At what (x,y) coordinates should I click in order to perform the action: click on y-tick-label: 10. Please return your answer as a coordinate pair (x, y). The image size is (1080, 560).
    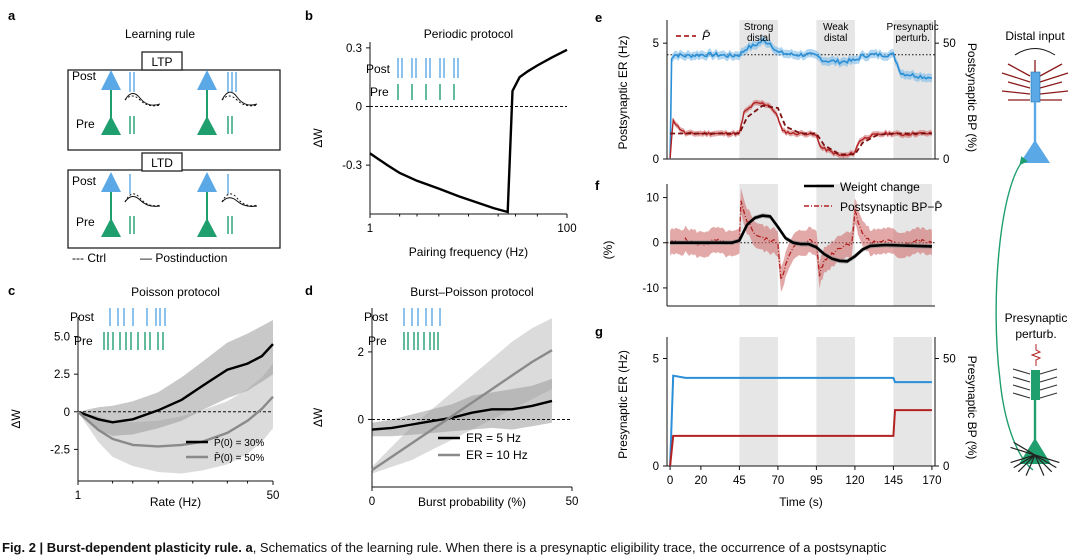
    Looking at the image, I should click on (652, 199).